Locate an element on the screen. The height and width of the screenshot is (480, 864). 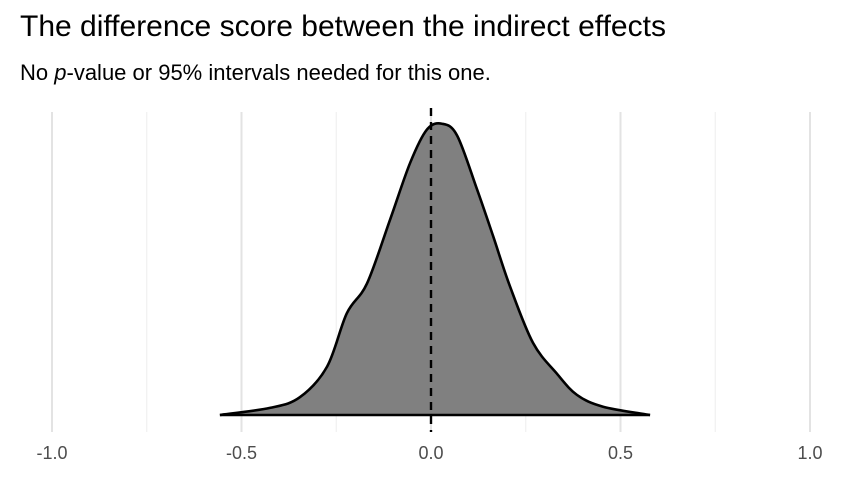
x-tick-label: -1.0 is located at coordinates (51, 453).